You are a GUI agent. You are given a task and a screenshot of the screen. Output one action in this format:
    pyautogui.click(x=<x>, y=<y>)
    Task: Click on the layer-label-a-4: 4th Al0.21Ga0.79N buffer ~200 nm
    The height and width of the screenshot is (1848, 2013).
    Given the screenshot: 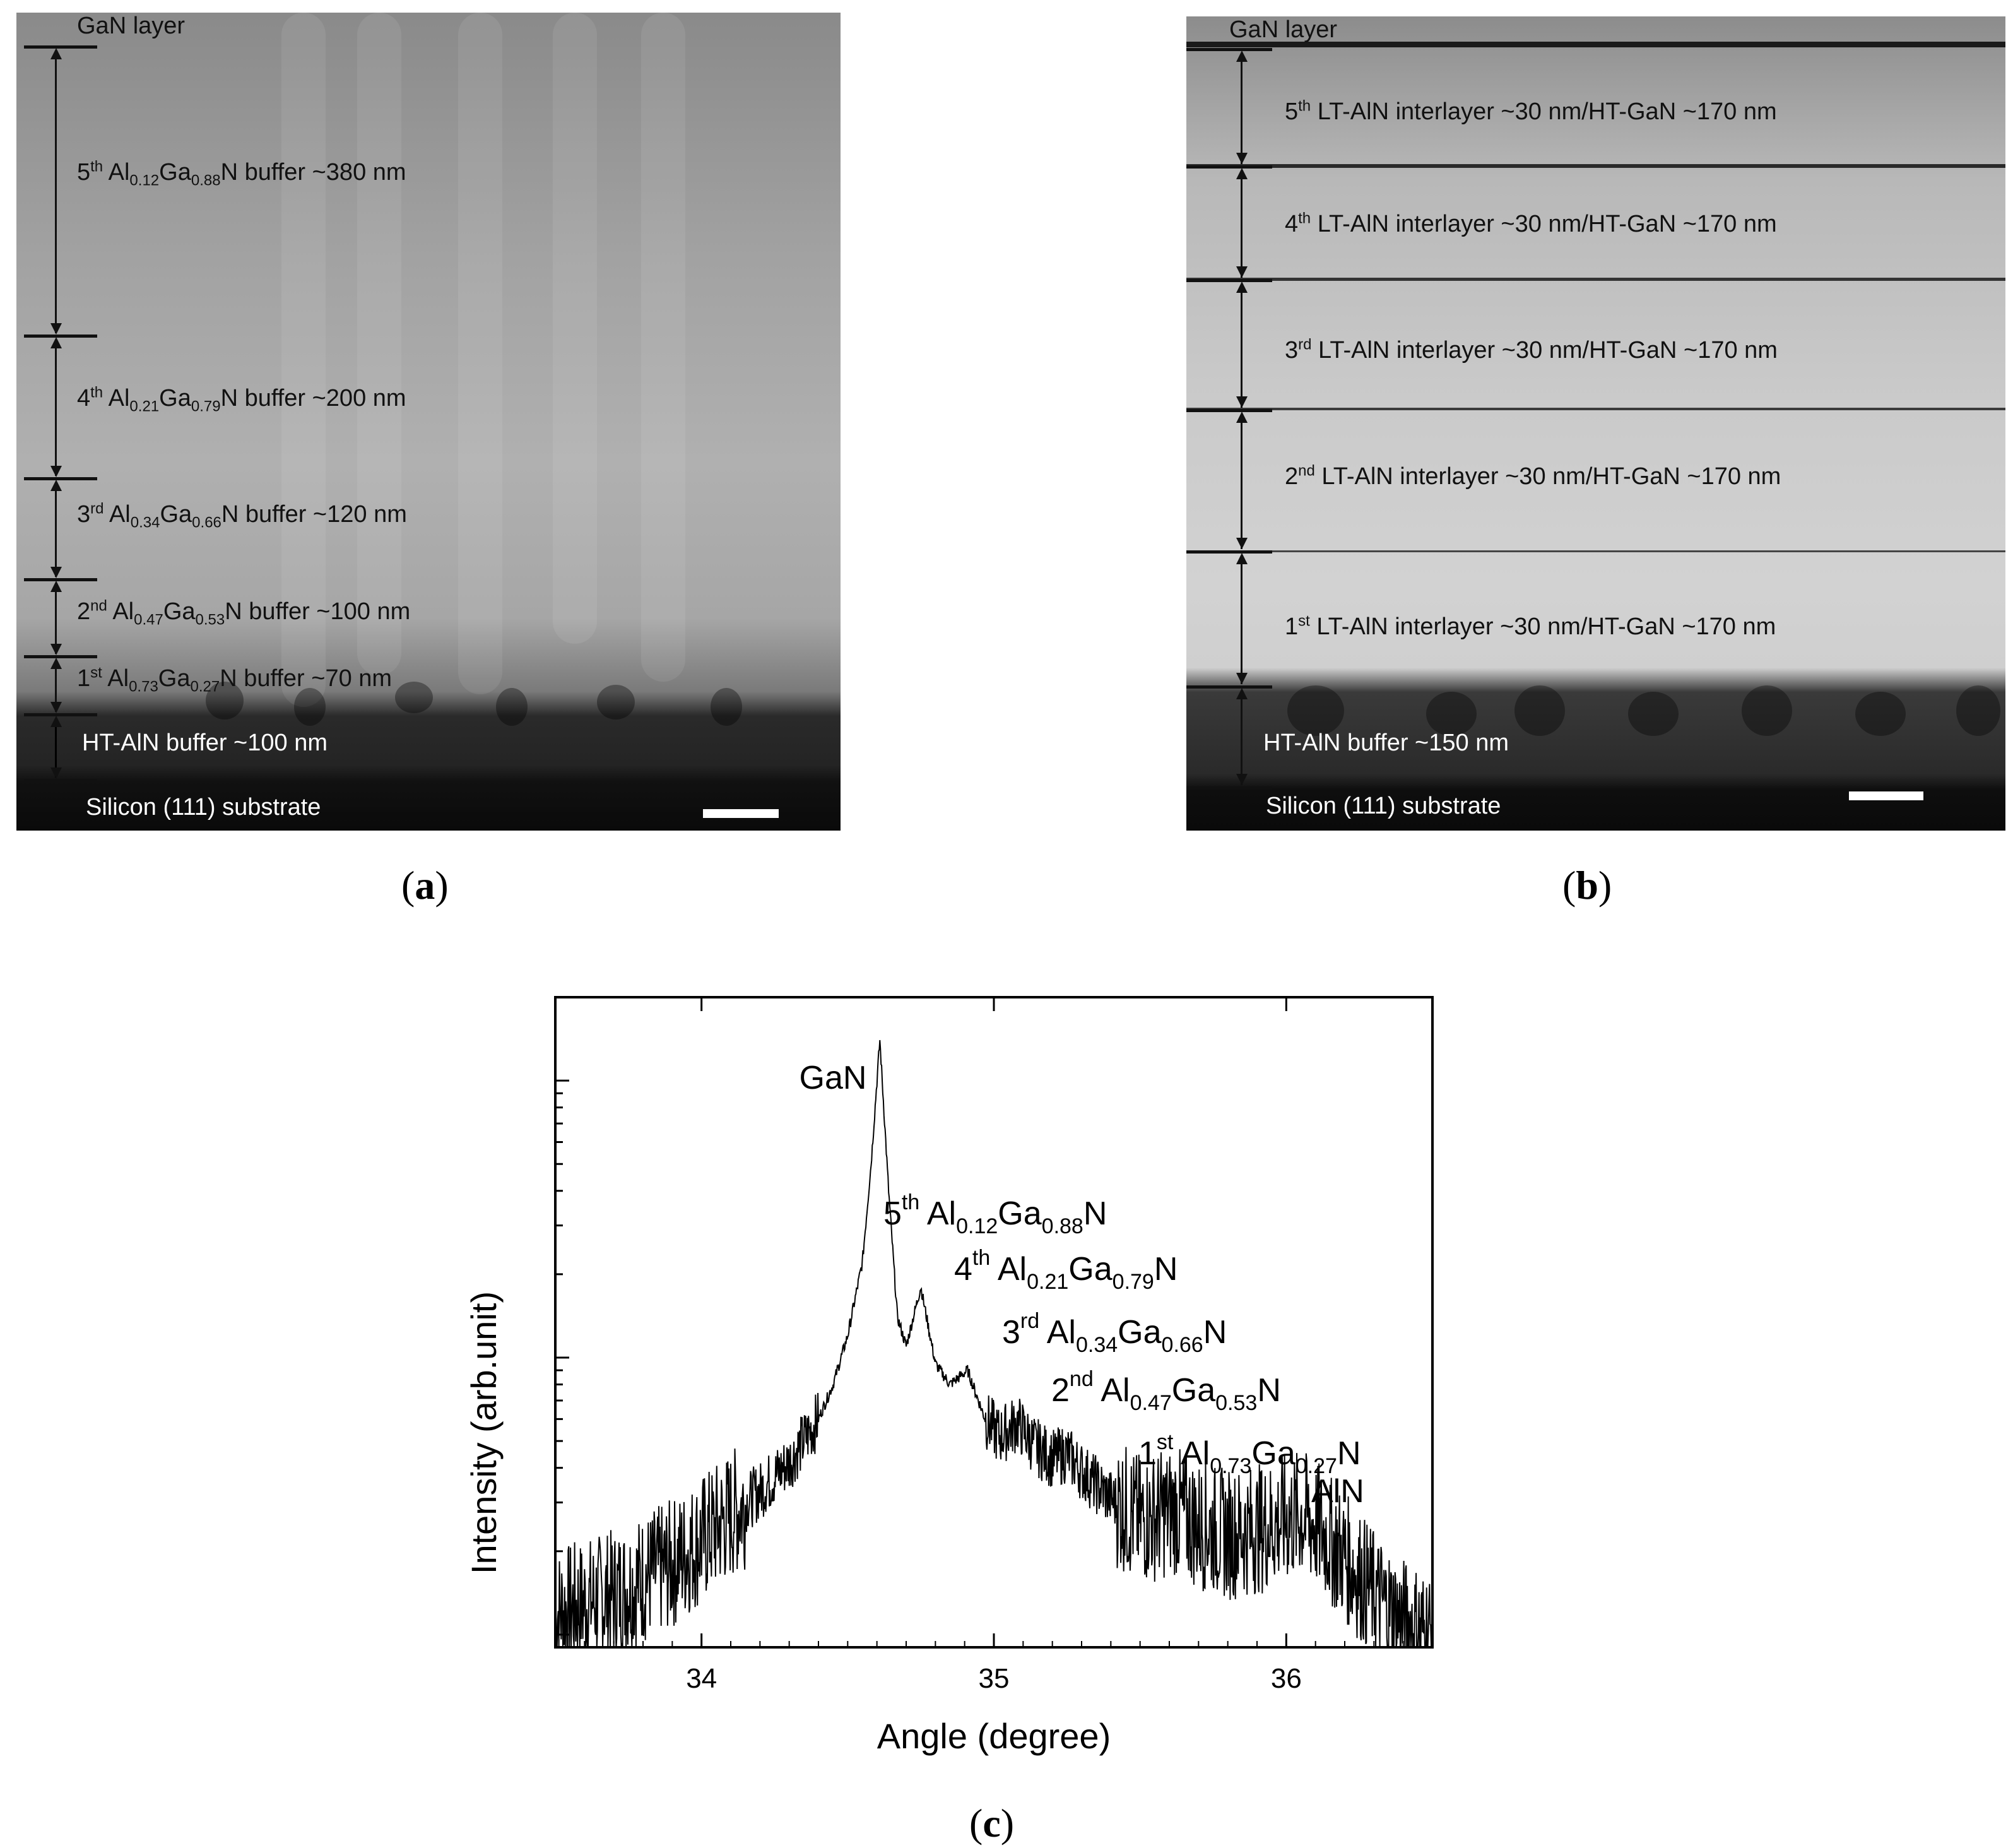 What is the action you would take?
    pyautogui.click(x=242, y=400)
    